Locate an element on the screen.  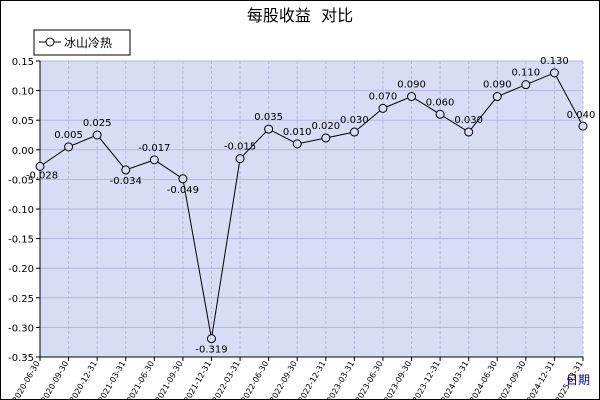
x-tick-label: 2020-06-30 is located at coordinates (26, 380).